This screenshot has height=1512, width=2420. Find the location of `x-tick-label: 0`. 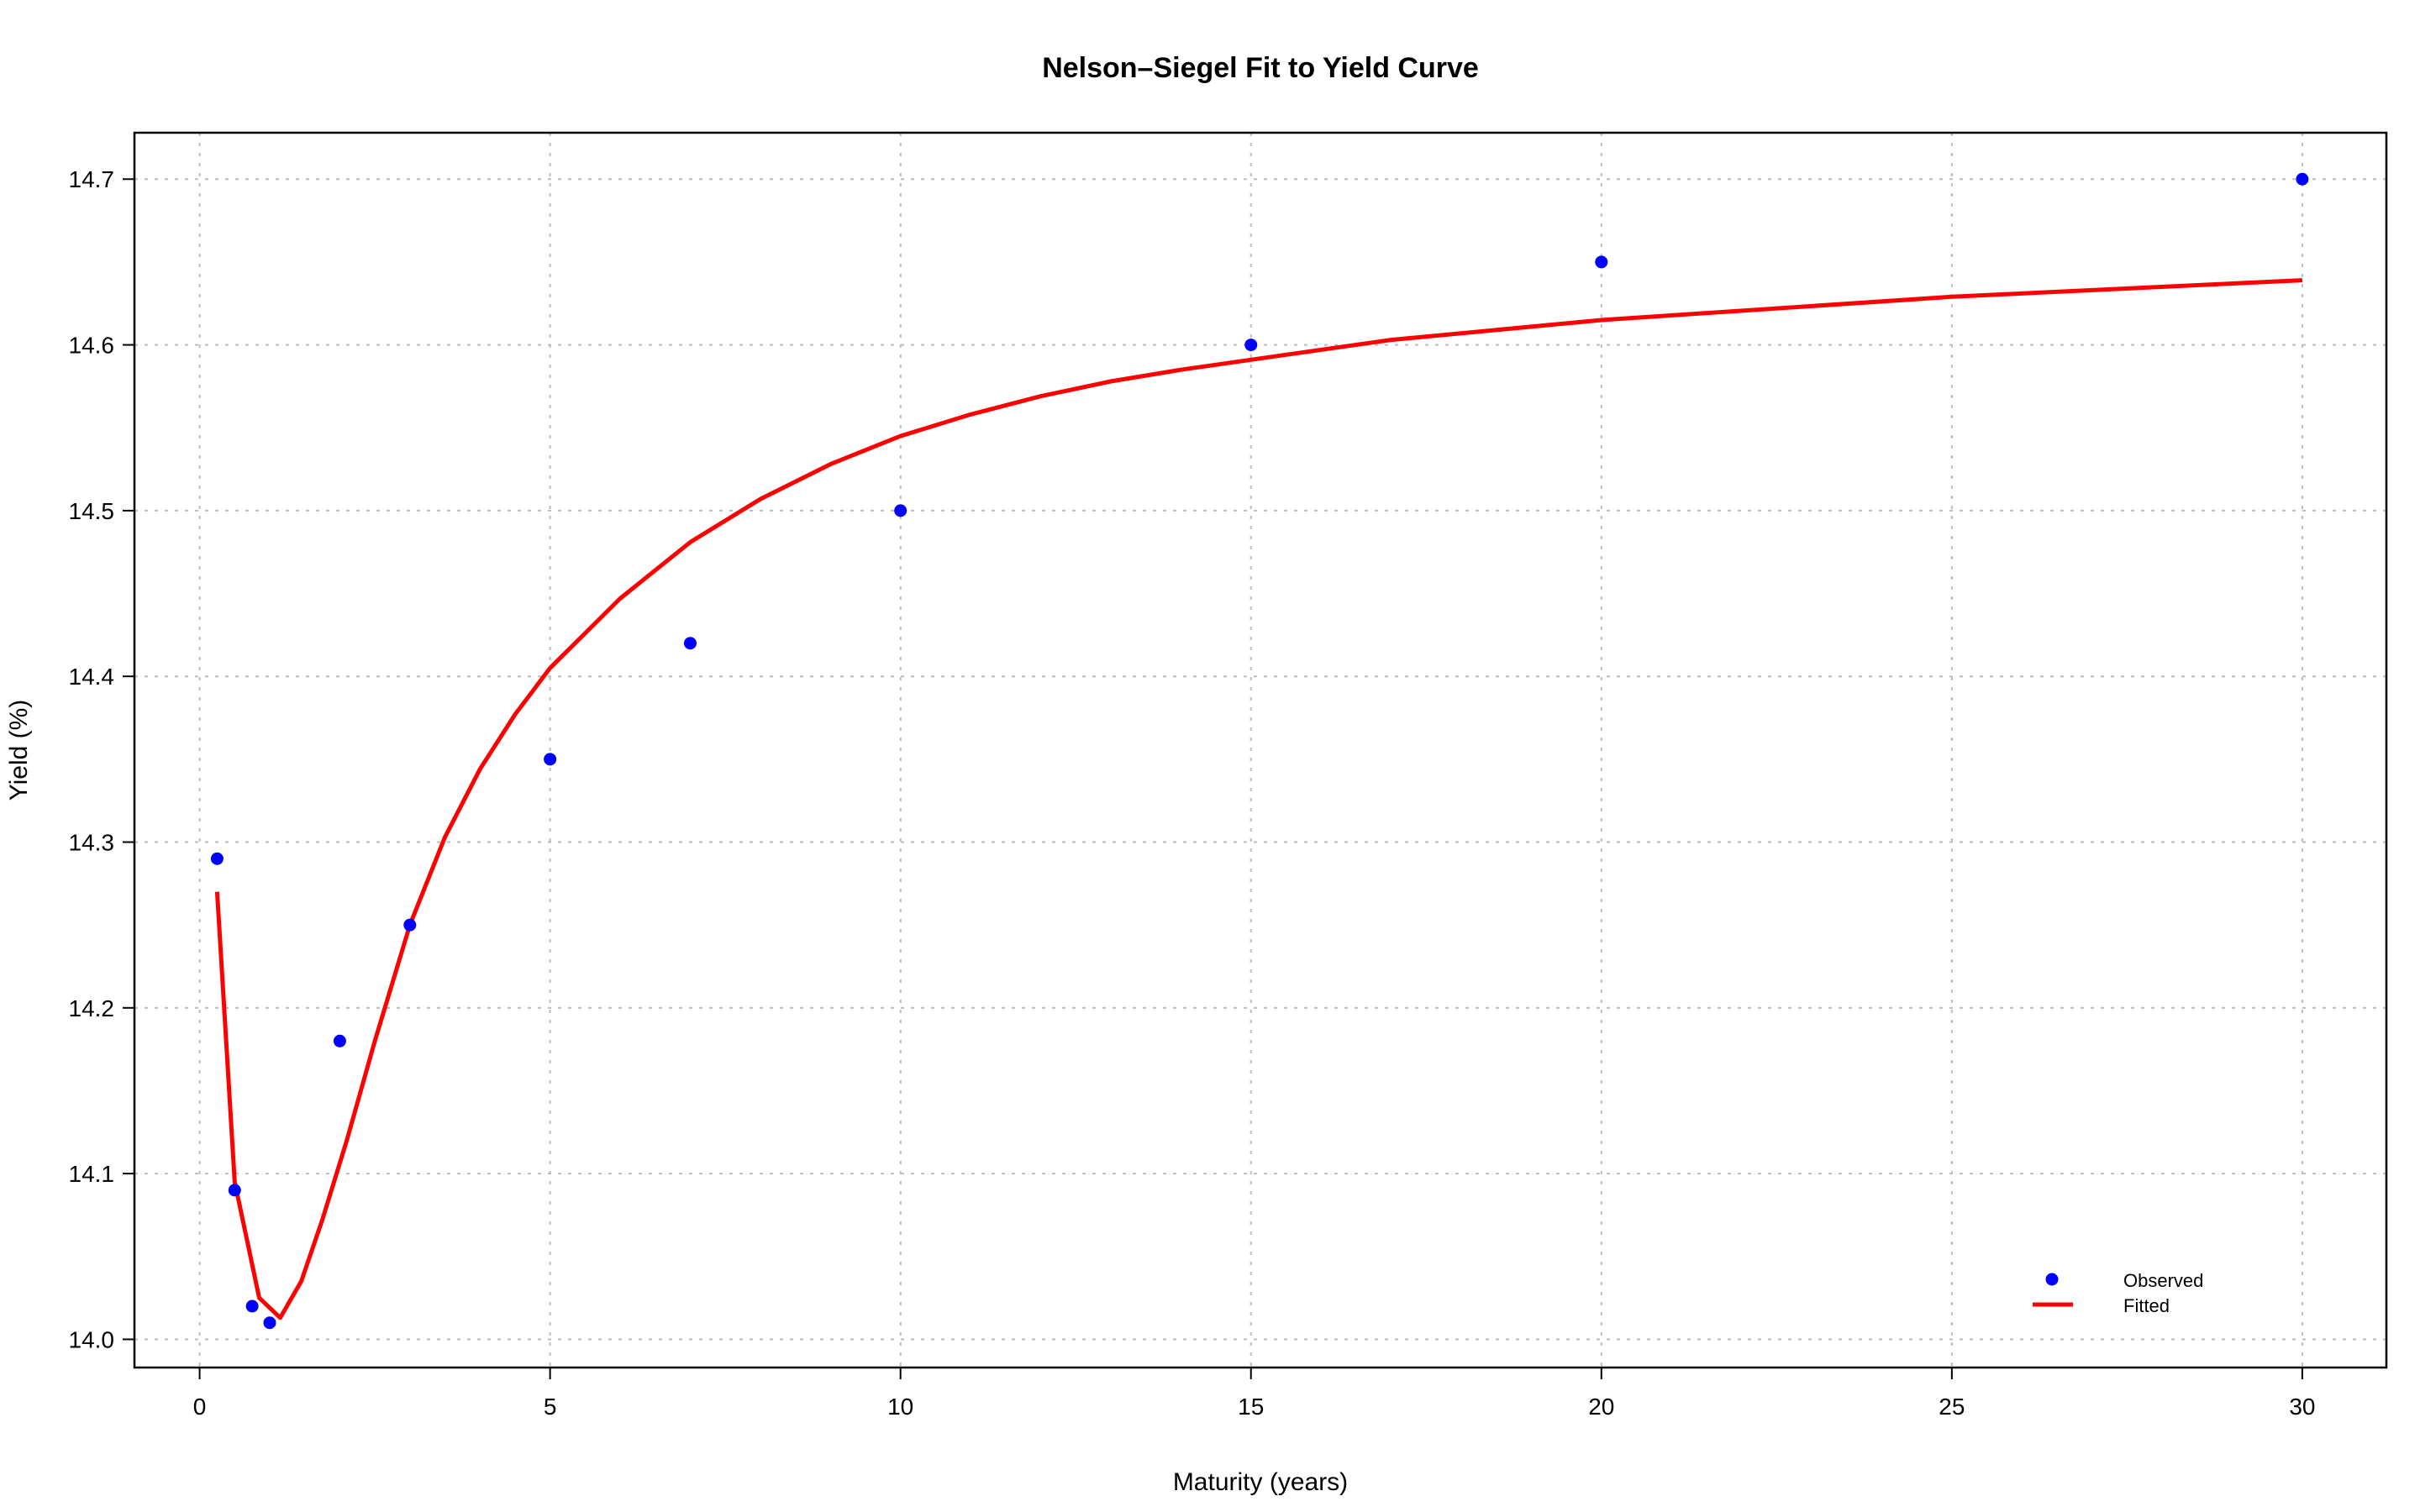

x-tick-label: 0 is located at coordinates (200, 1407).